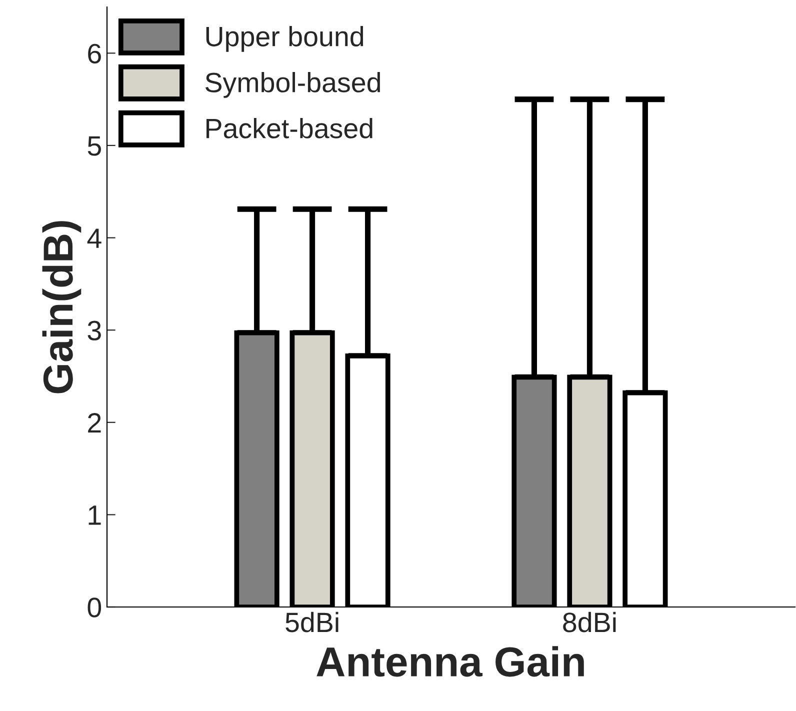 This screenshot has width=796, height=711. Describe the element at coordinates (95, 608) in the screenshot. I see `y-tick-label: 0` at that location.